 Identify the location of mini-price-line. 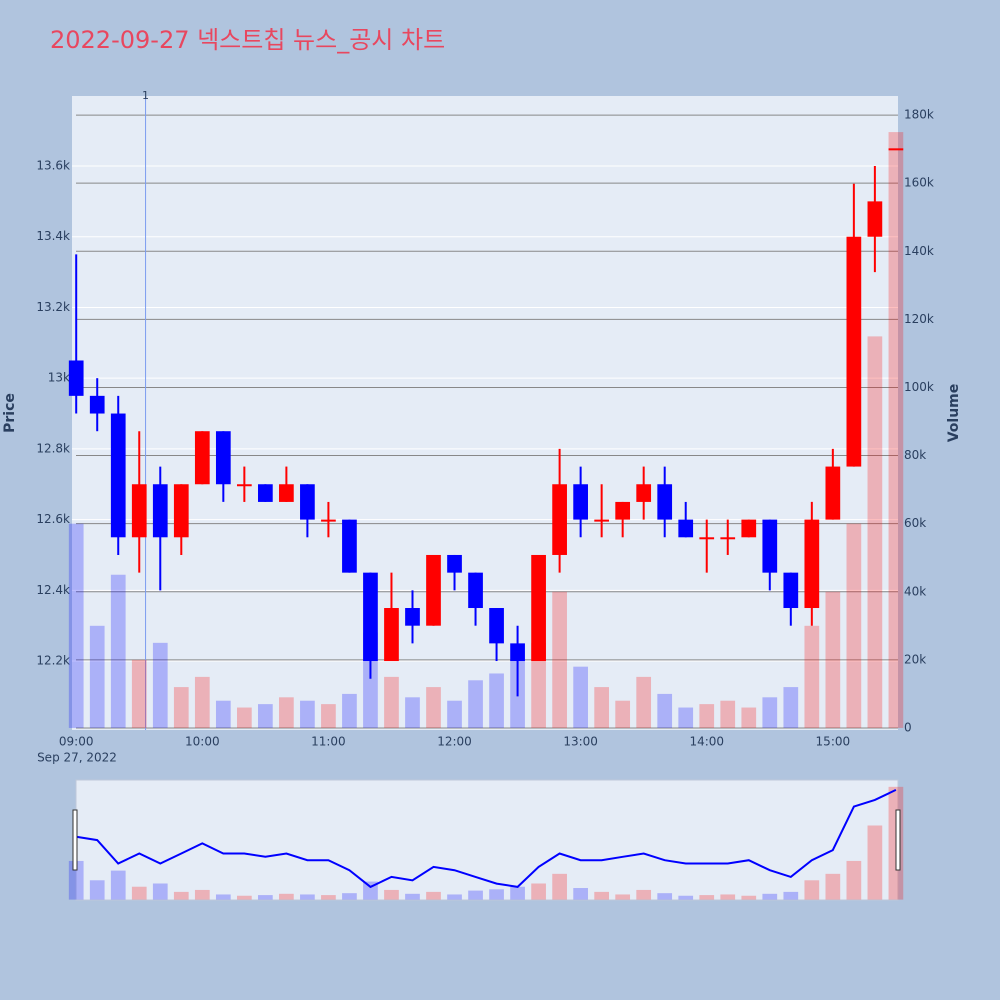
(486, 838).